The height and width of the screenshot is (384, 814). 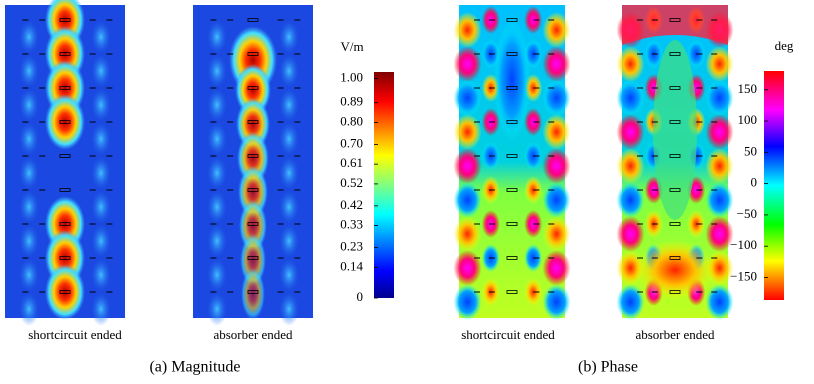 What do you see at coordinates (351, 265) in the screenshot?
I see `colorbar-tick-label: 0.14` at bounding box center [351, 265].